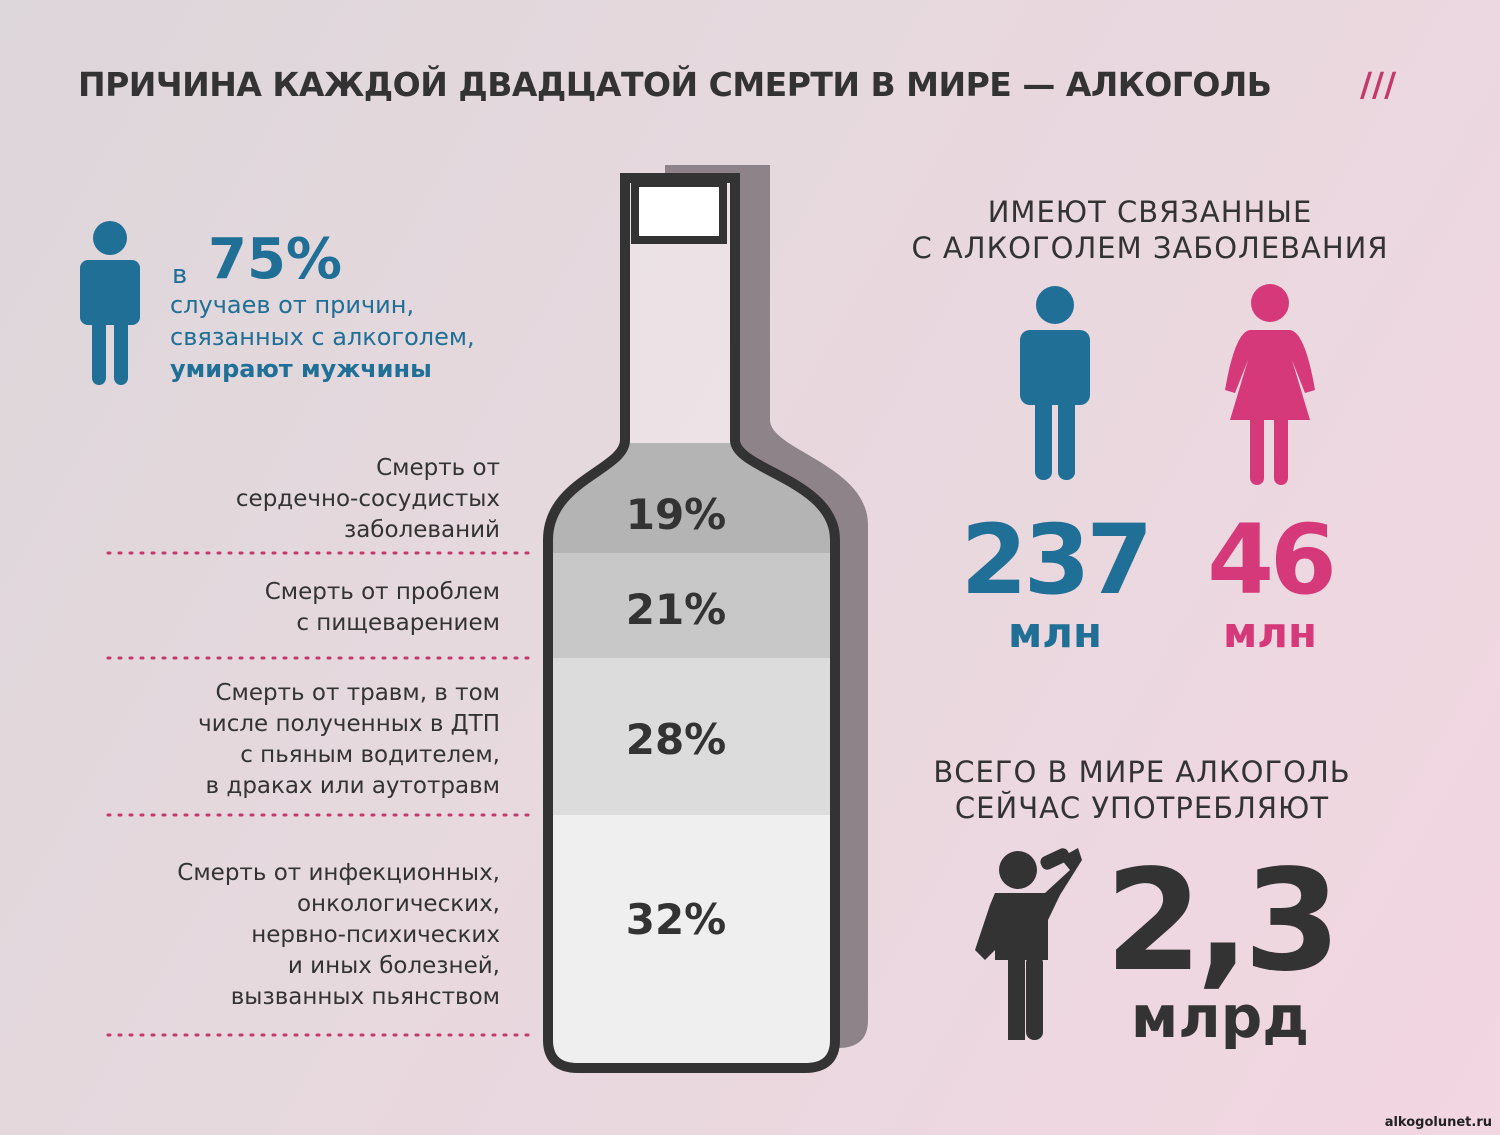 This screenshot has height=1135, width=1500. What do you see at coordinates (352, 786) in the screenshot?
I see `cause-label: в драках или аутотравм` at bounding box center [352, 786].